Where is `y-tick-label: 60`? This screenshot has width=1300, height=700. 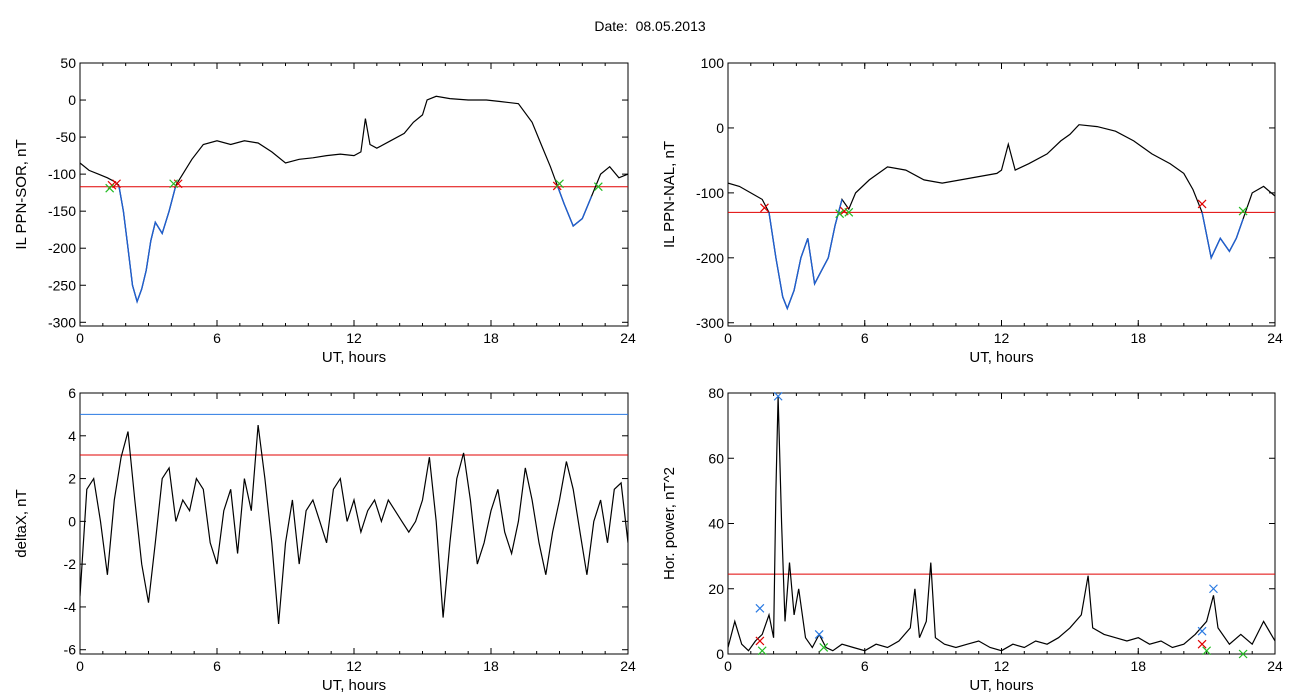
y-tick-label: 60 is located at coordinates (716, 458).